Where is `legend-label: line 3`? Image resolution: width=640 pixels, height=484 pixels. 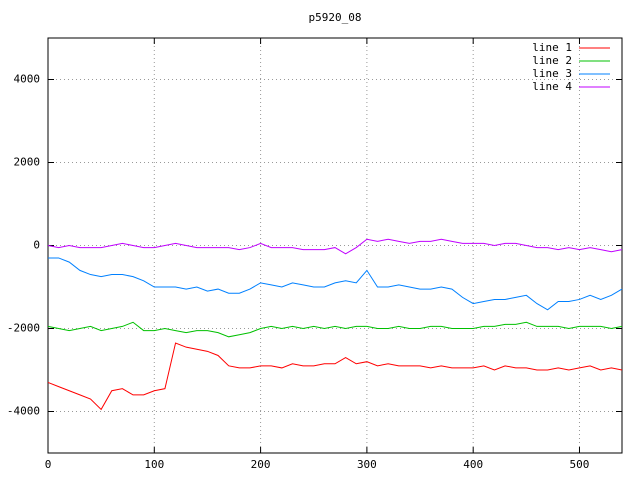 legend-label: line 3 is located at coordinates (552, 73).